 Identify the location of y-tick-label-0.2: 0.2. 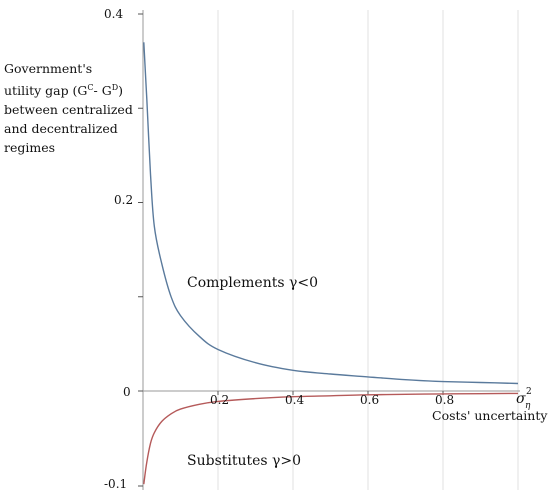
(123, 200).